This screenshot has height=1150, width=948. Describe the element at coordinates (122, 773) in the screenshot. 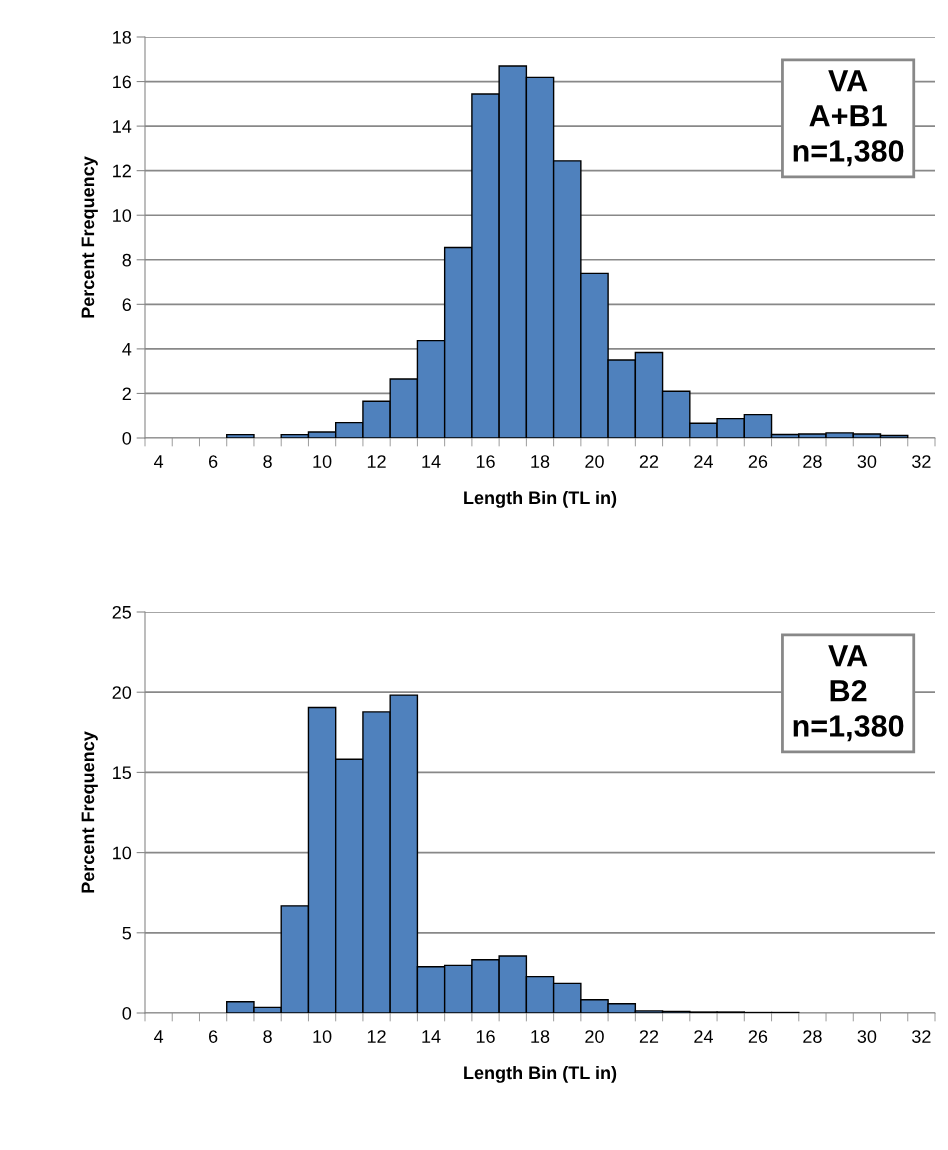

I see `y-tick-label: 15` at that location.